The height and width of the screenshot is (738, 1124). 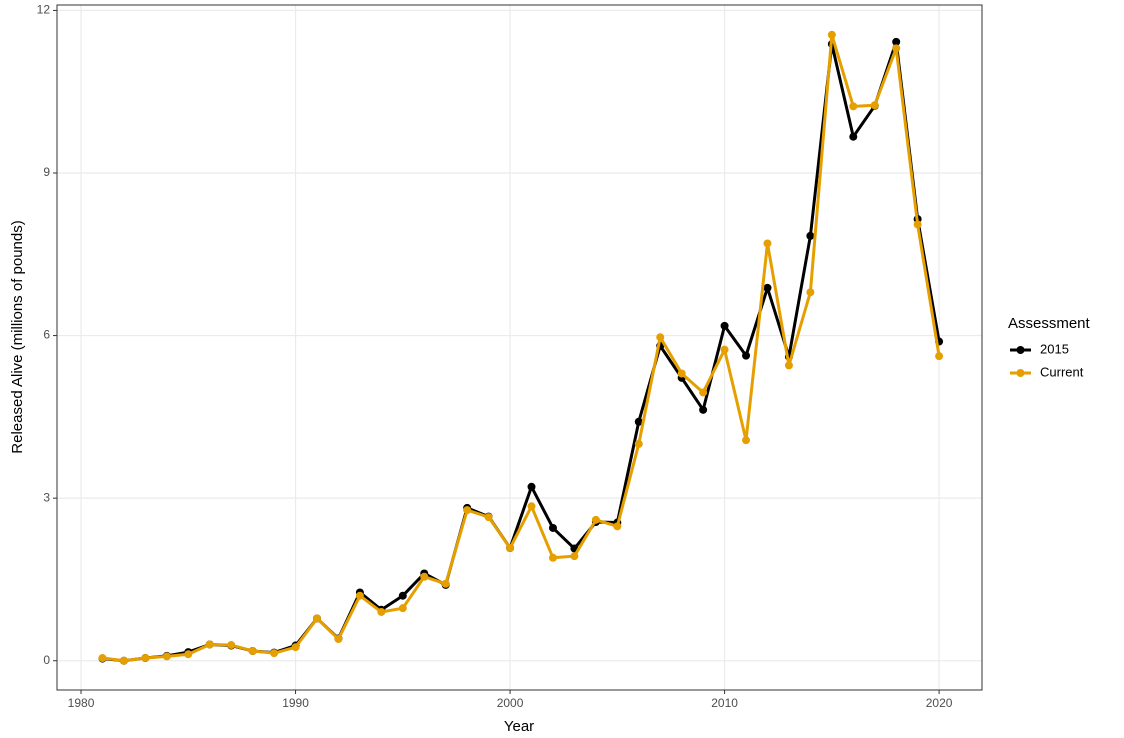 What do you see at coordinates (1049, 323) in the screenshot?
I see `legend-title: Assessment` at bounding box center [1049, 323].